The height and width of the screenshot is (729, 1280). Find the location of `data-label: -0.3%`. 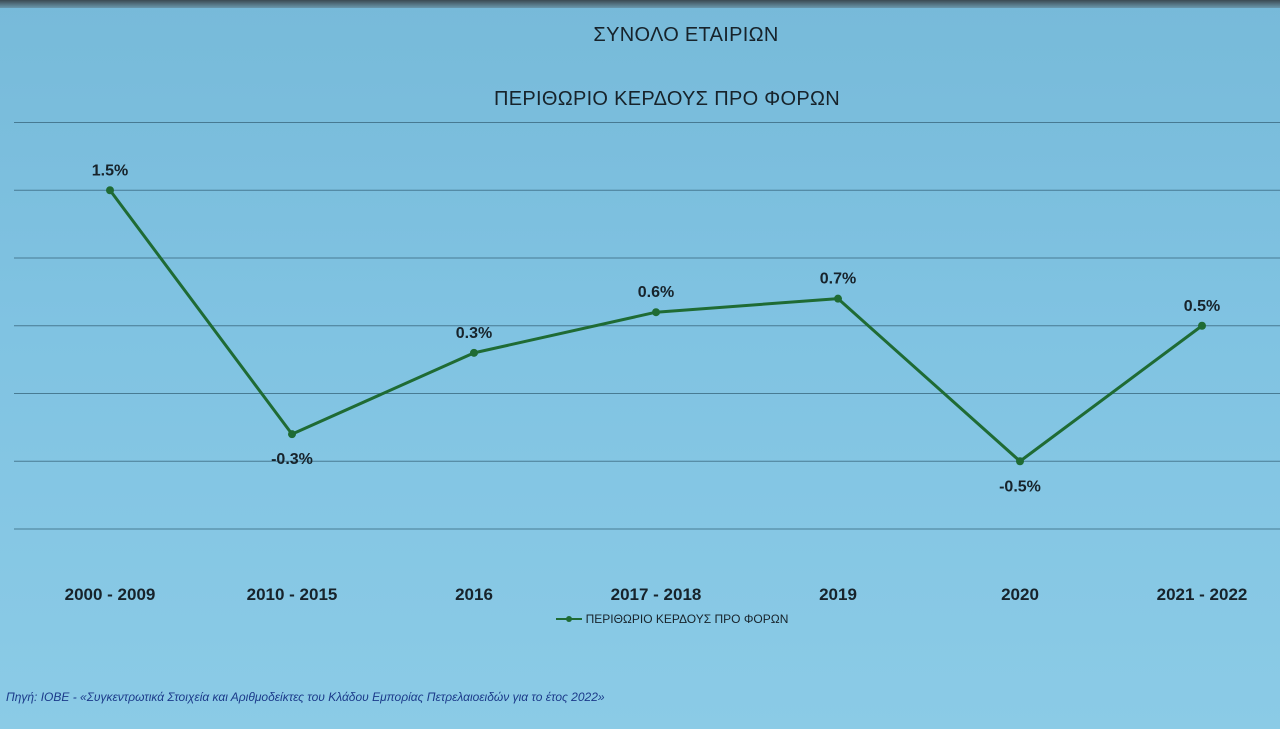

data-label: -0.3% is located at coordinates (292, 459).